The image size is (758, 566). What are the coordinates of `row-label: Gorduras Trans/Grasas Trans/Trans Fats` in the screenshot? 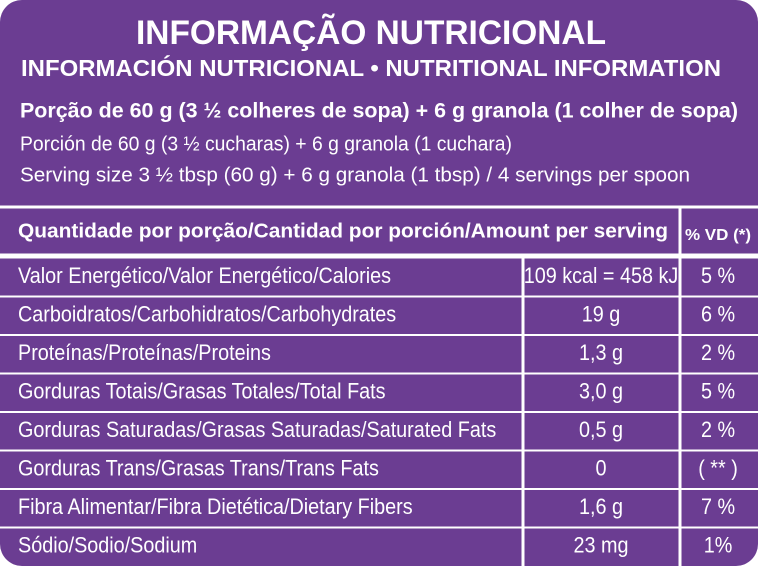 It's located at (198, 469).